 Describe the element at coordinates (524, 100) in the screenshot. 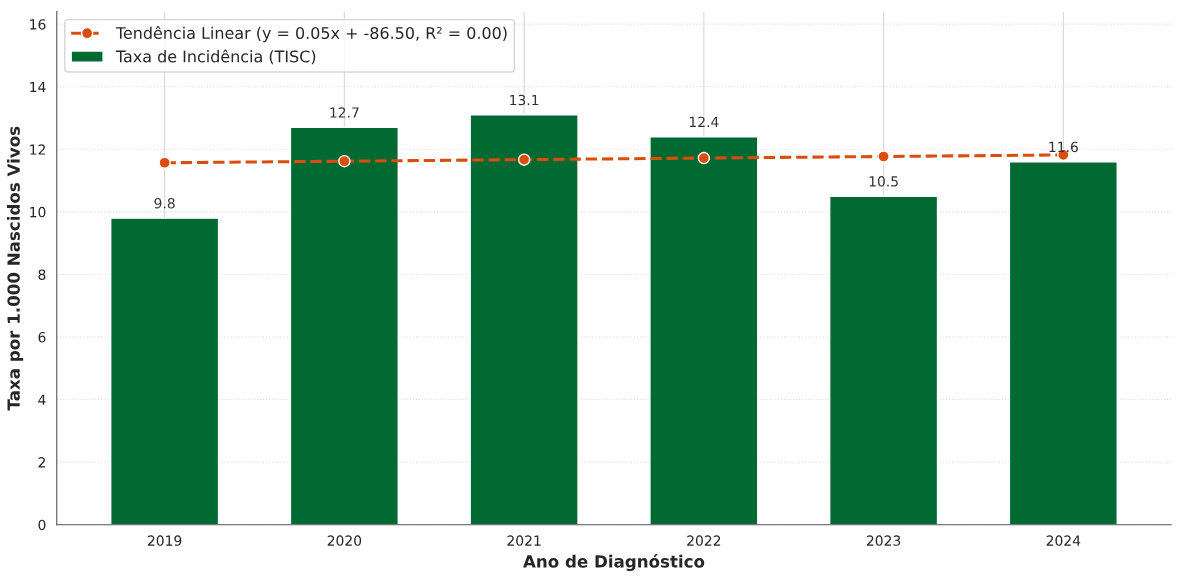

I see `data-label: 13.1` at that location.